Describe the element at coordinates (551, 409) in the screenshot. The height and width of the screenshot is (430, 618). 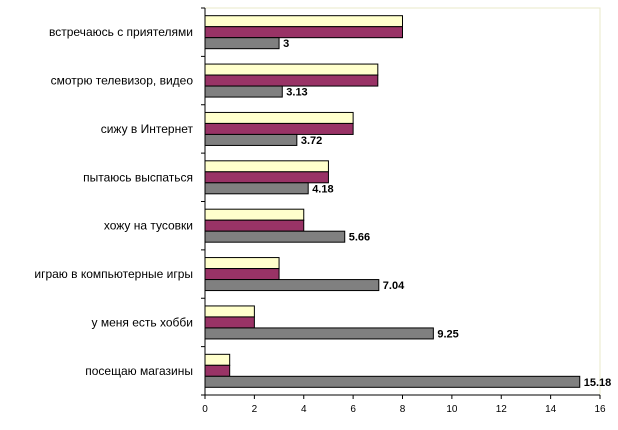
I see `x-tick-label: 14` at that location.